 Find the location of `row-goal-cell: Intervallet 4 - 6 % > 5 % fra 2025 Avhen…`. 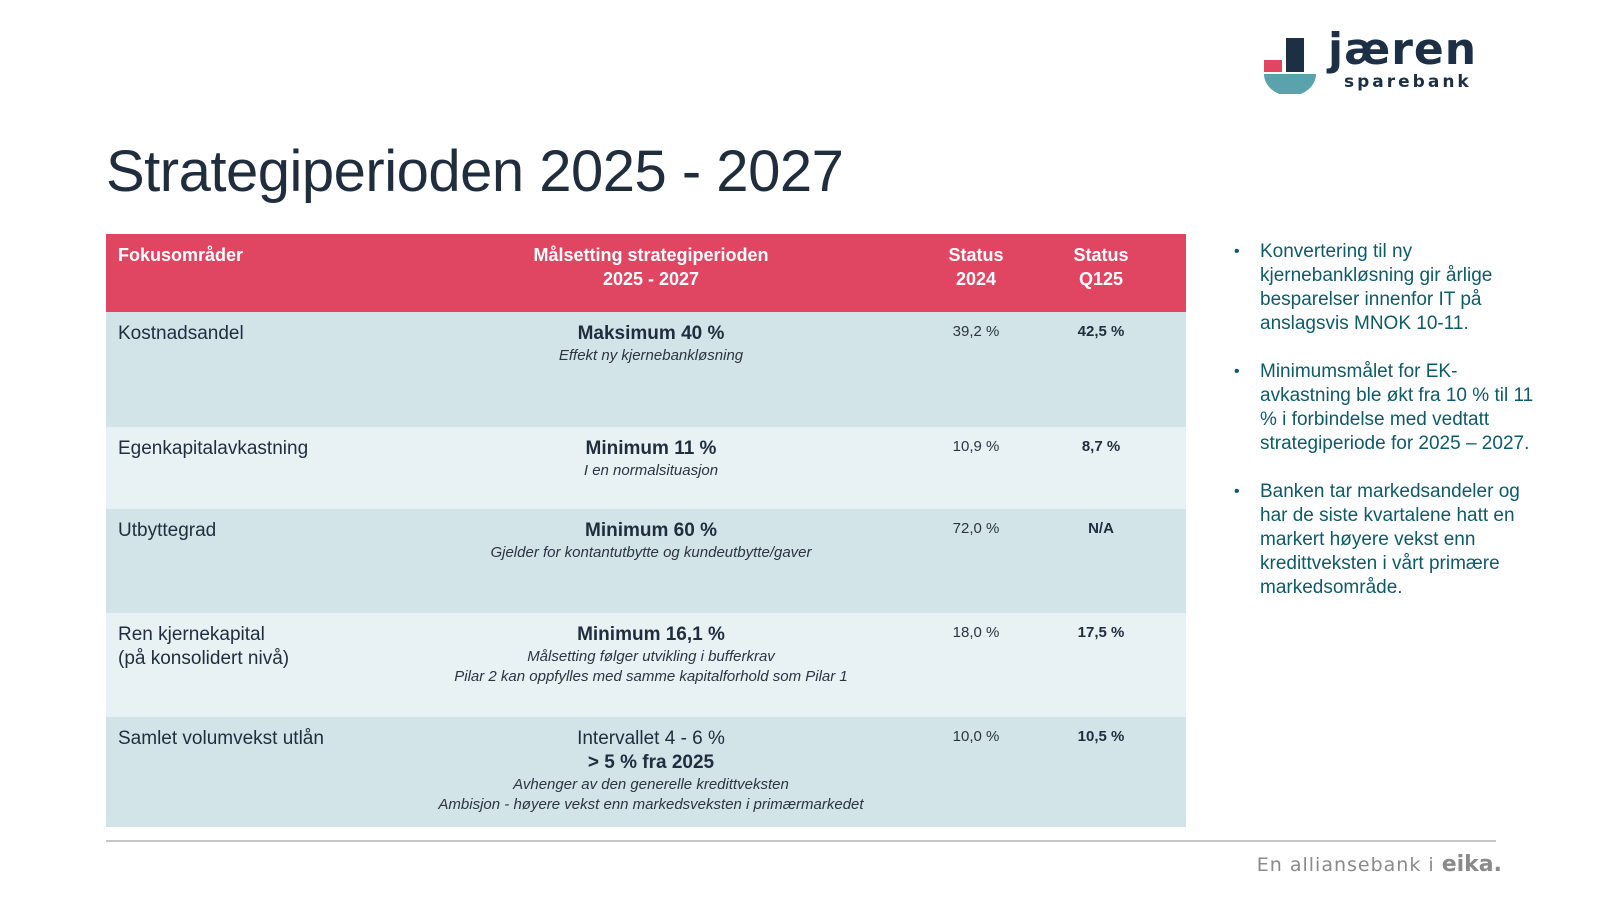

row-goal-cell: Intervallet 4 - 6 % > 5 % fra 2025 Avhen… is located at coordinates (651, 766).